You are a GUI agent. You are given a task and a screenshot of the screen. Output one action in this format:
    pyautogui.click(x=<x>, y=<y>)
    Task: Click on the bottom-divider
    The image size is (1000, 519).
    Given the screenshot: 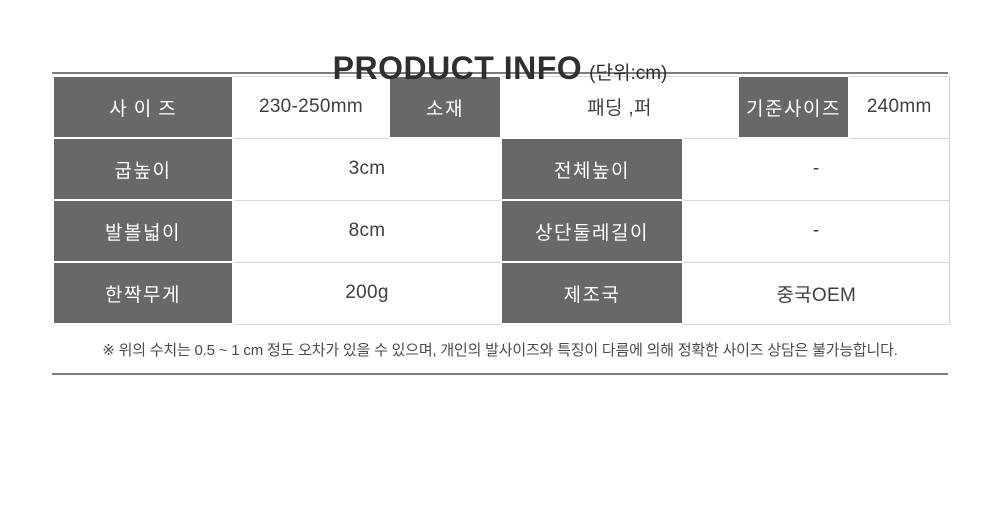 What is the action you would take?
    pyautogui.click(x=500, y=374)
    